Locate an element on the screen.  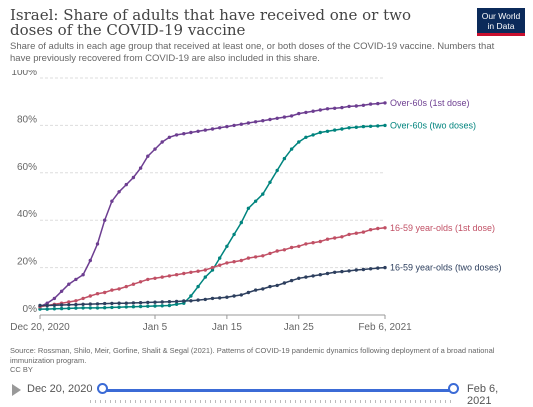
play-icon is located at coordinates (16, 390).